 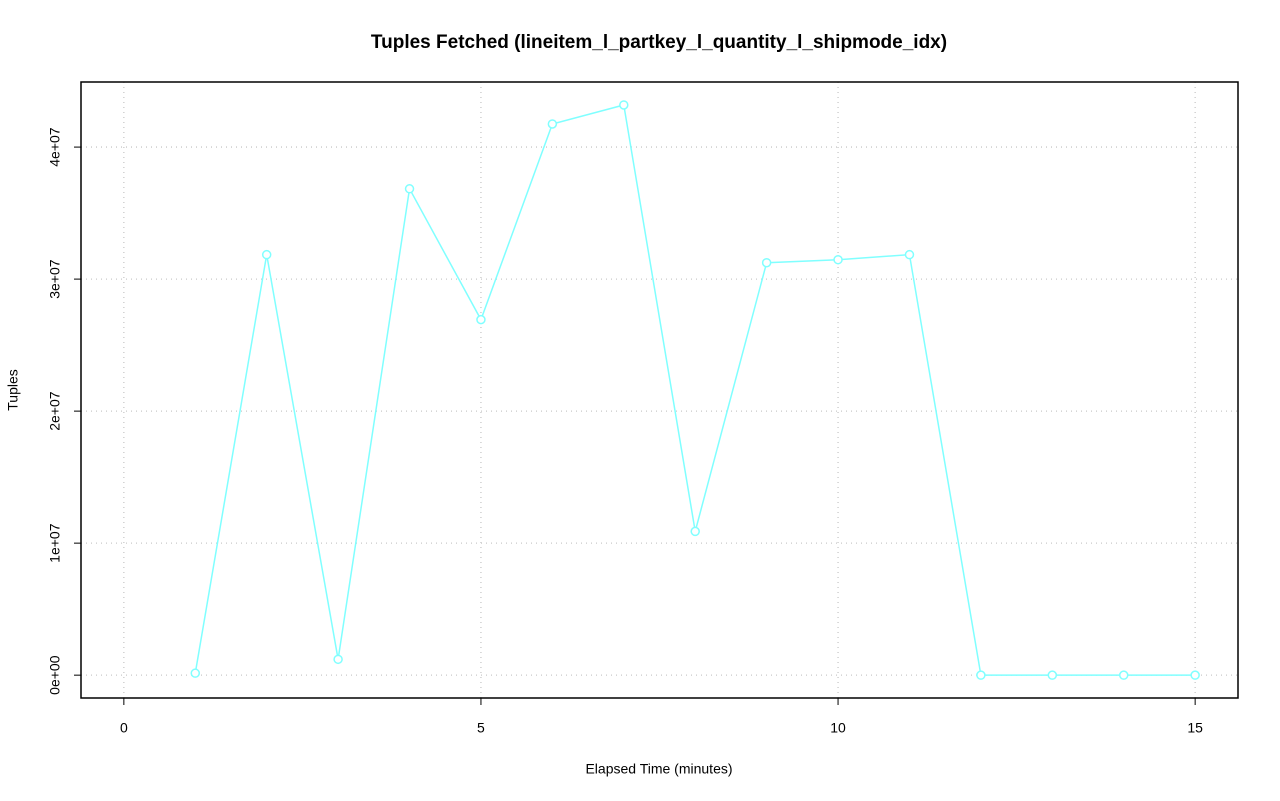 What do you see at coordinates (55, 279) in the screenshot?
I see `y-tick-label: 3e+07` at bounding box center [55, 279].